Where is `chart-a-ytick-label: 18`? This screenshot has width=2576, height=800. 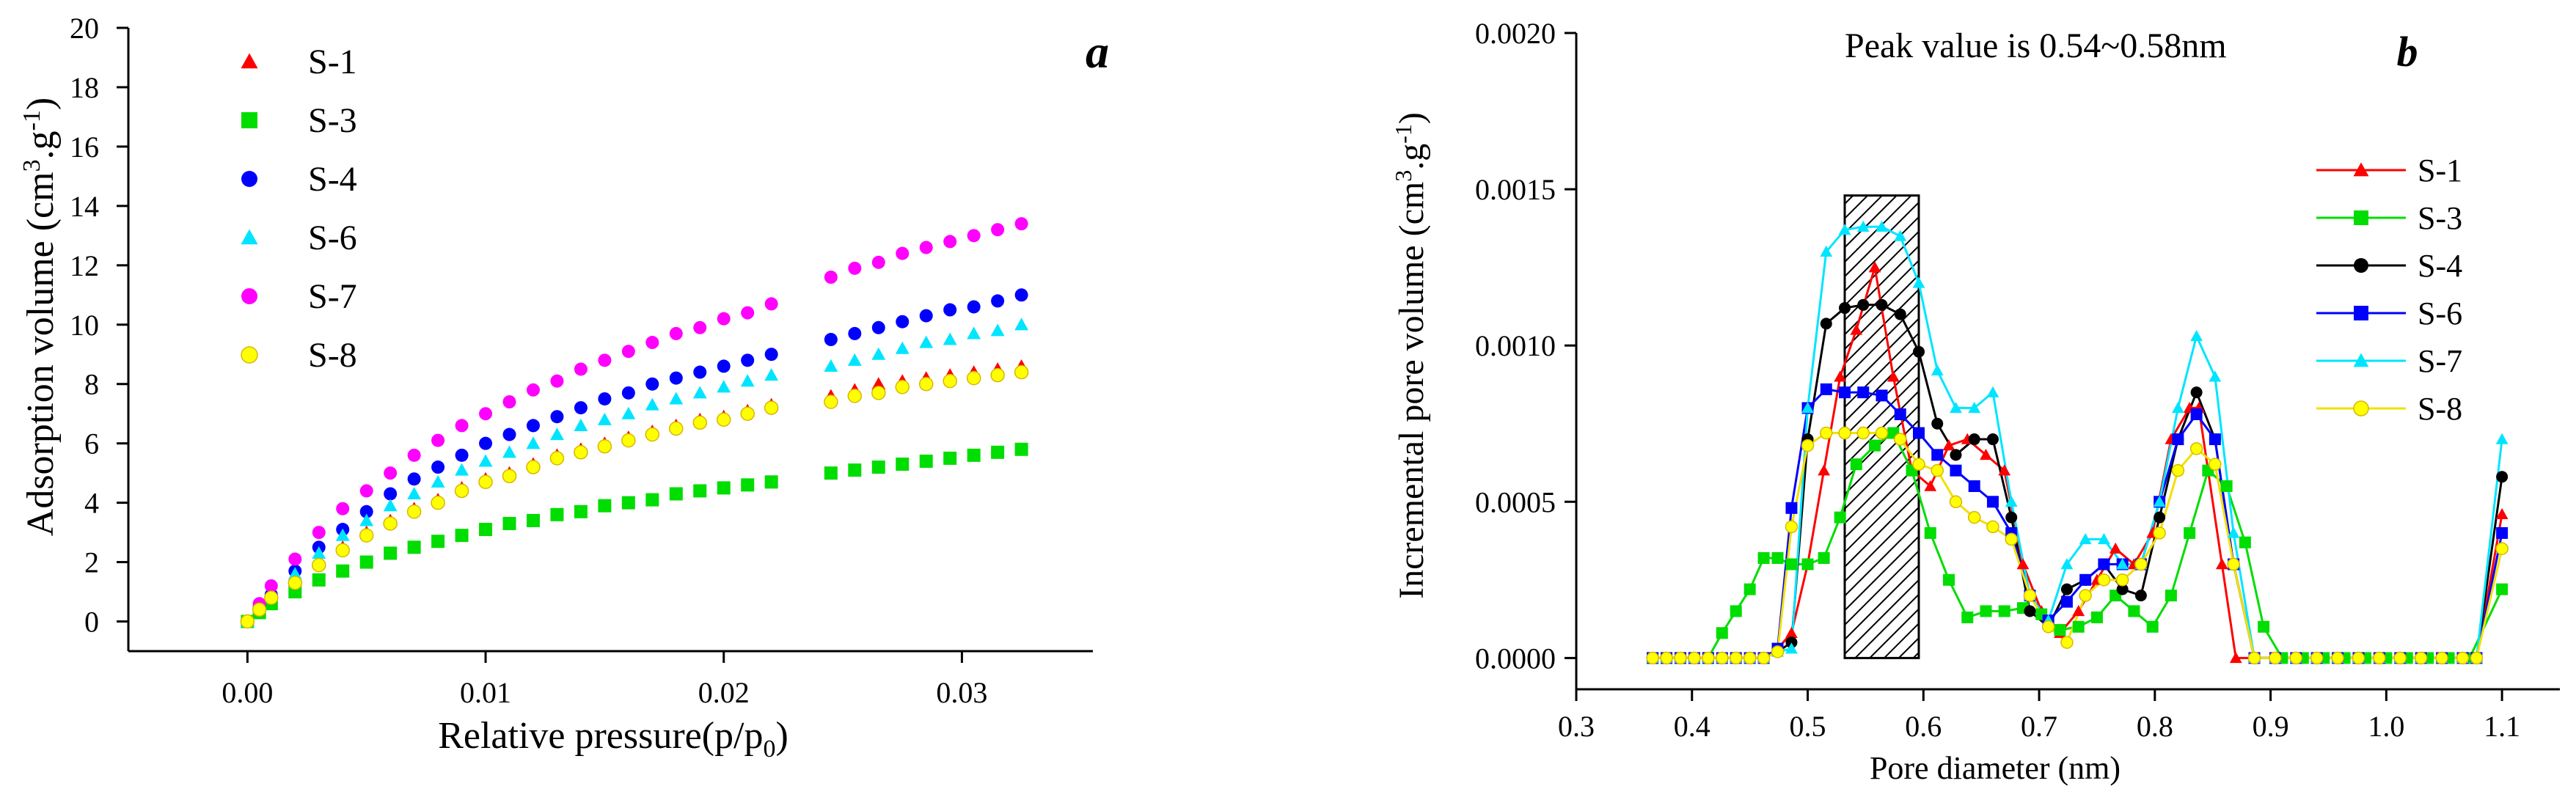 chart-a-ytick-label: 18 is located at coordinates (84, 87).